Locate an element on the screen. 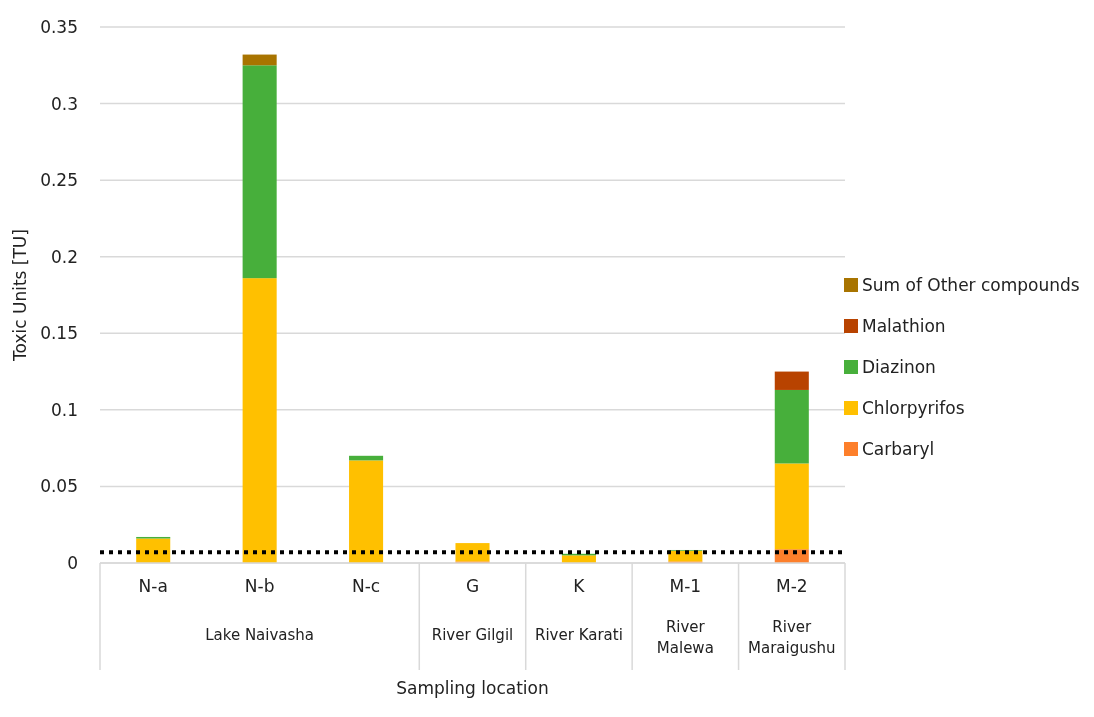  legend-label: Diazinon is located at coordinates (899, 367).